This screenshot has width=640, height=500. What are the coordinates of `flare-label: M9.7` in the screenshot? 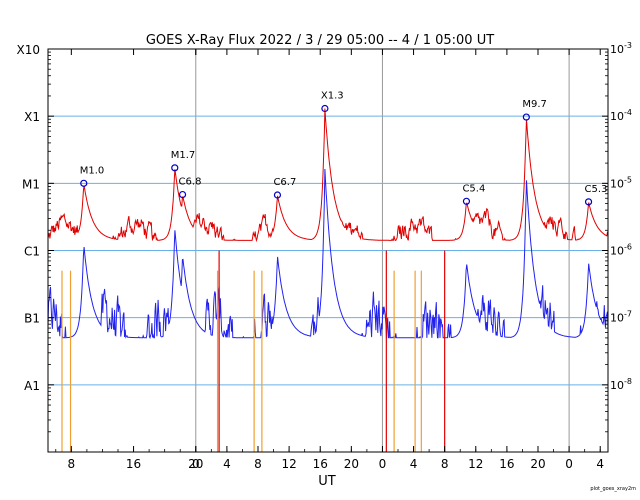 It's located at (534, 104).